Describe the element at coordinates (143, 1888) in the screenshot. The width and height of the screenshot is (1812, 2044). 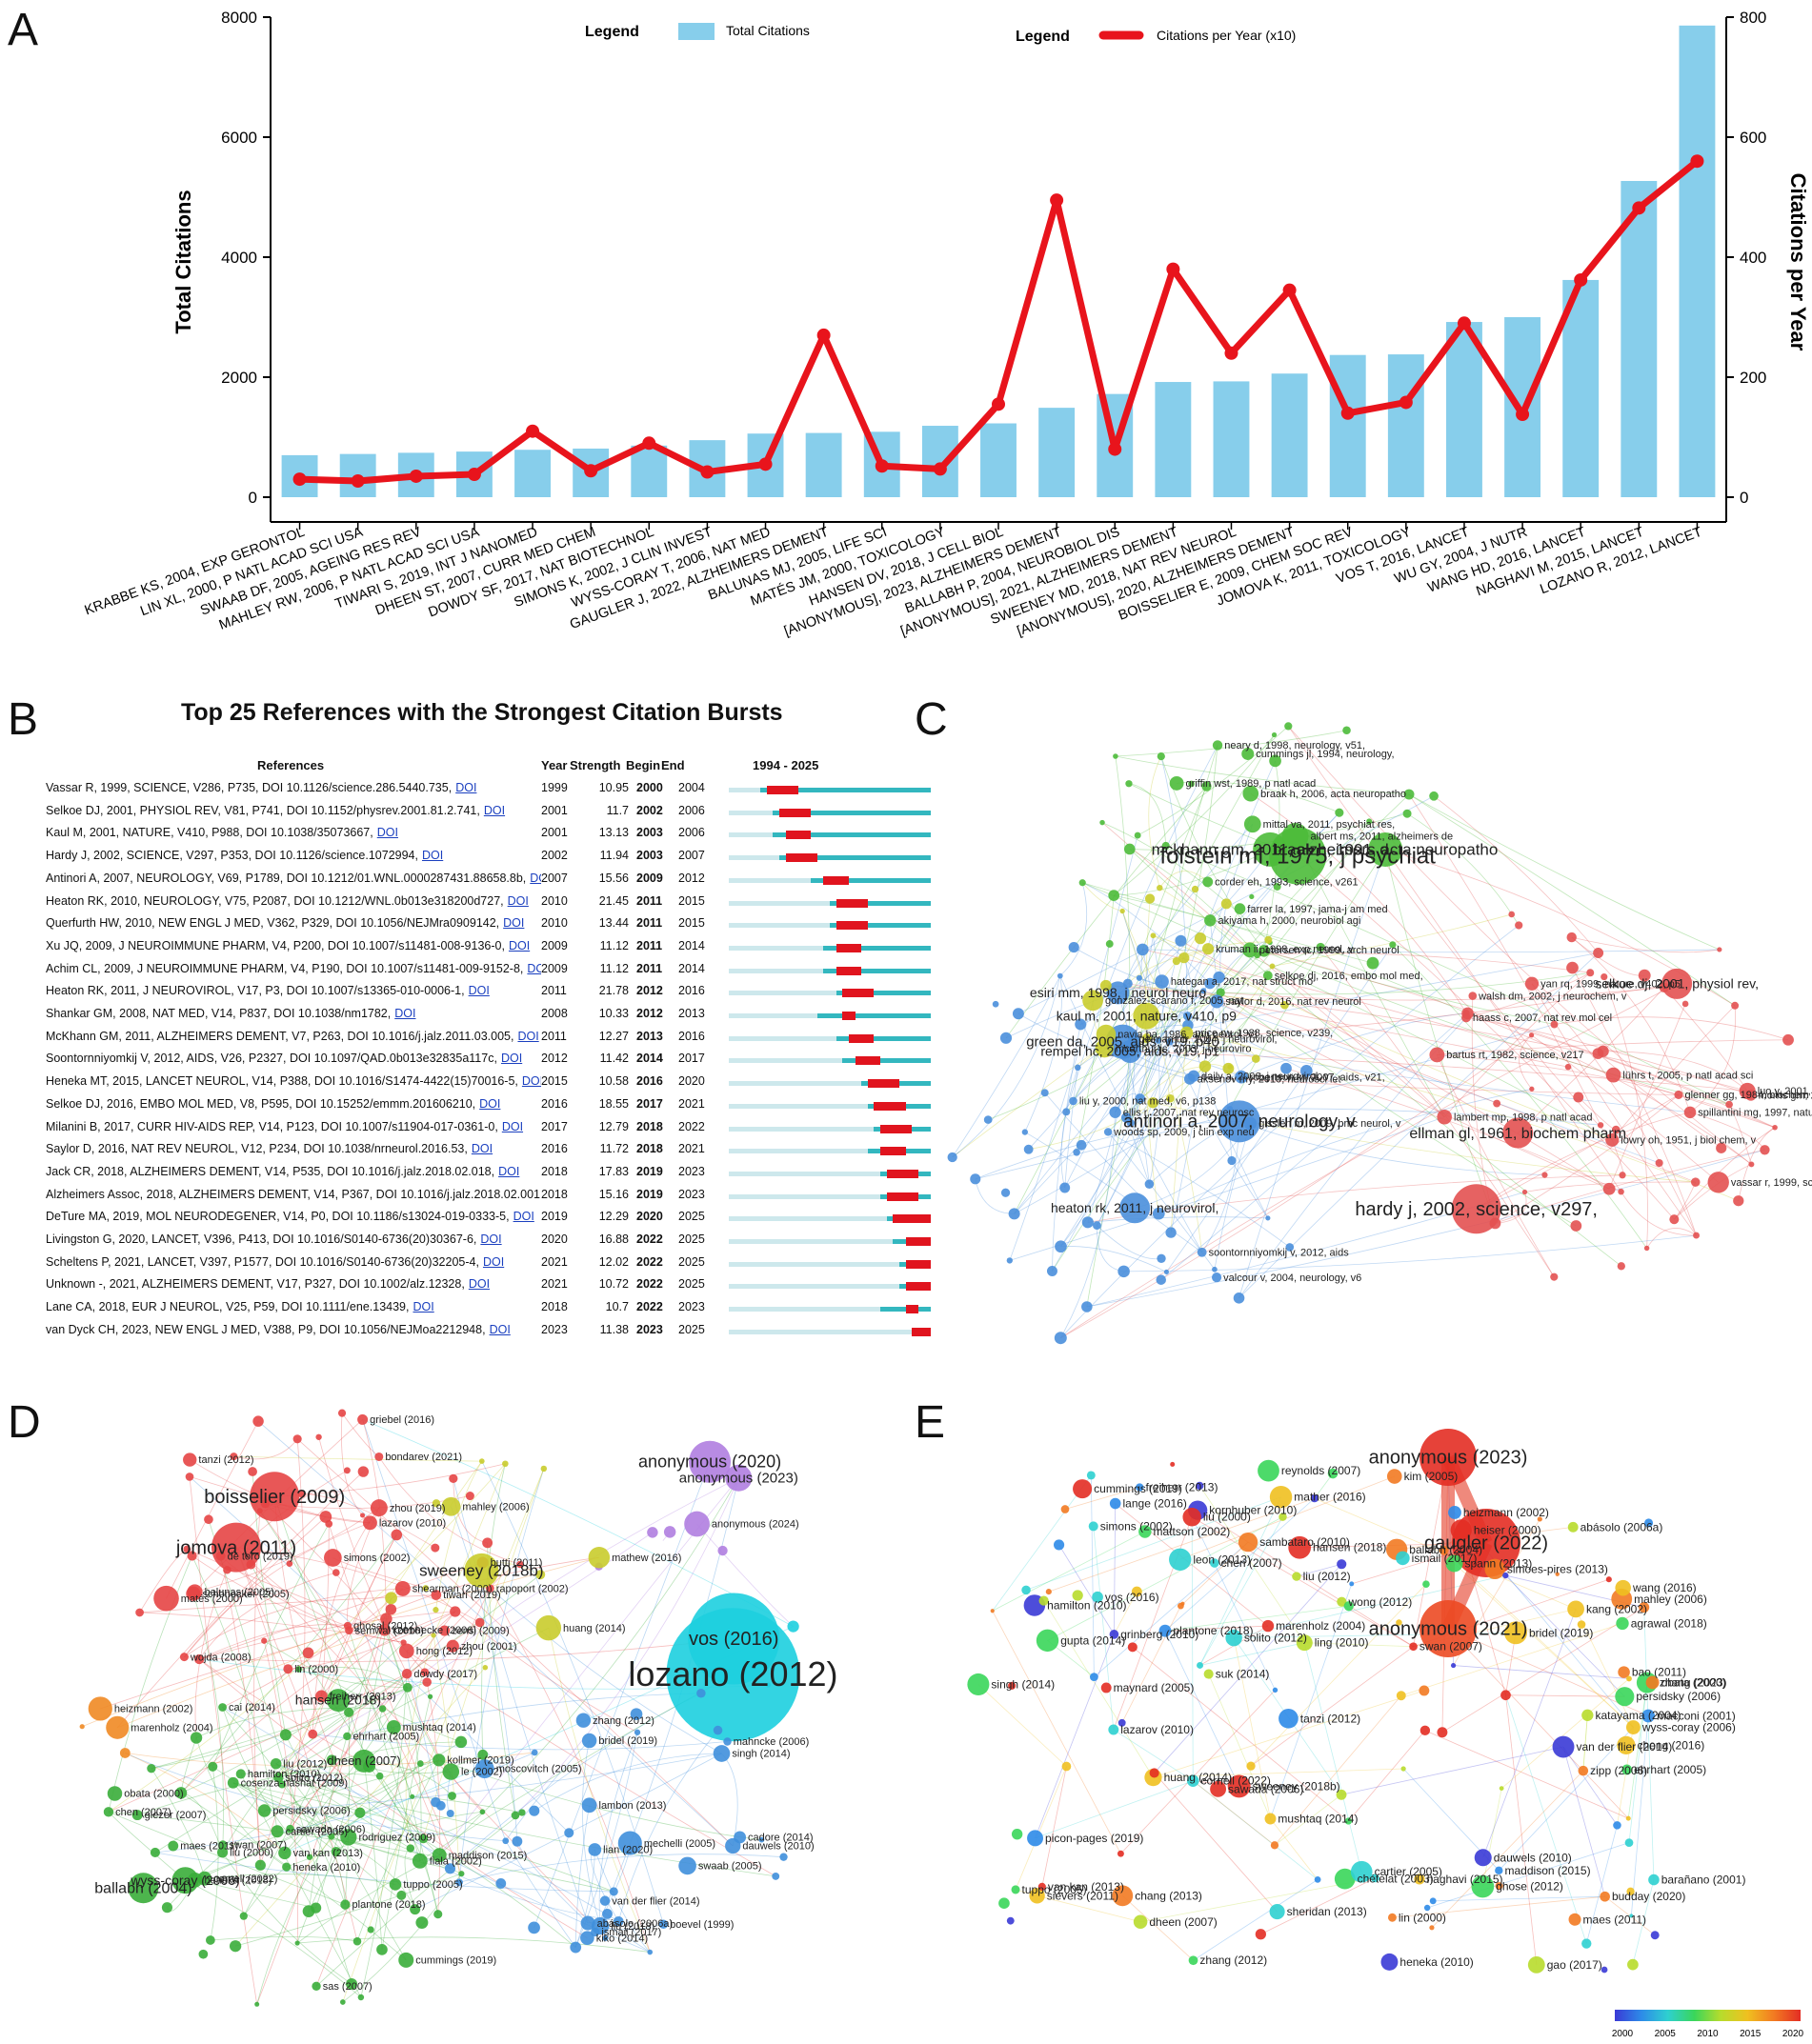
I see `node-ballabh-2004` at that location.